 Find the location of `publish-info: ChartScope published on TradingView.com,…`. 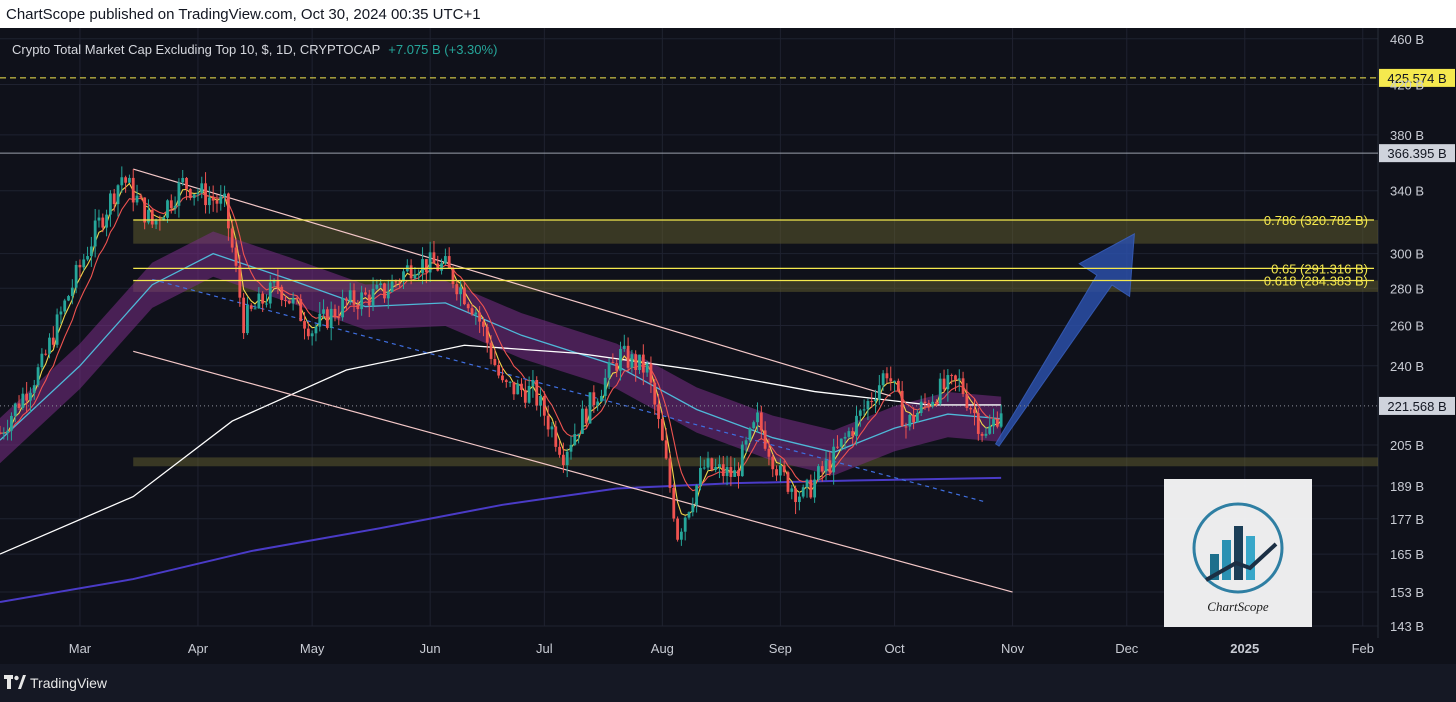

publish-info: ChartScope published on TradingView.com,… is located at coordinates (243, 14).